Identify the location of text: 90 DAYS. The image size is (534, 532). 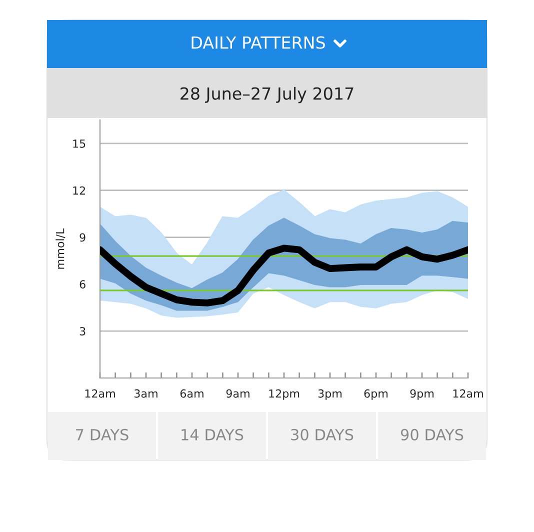
(432, 434).